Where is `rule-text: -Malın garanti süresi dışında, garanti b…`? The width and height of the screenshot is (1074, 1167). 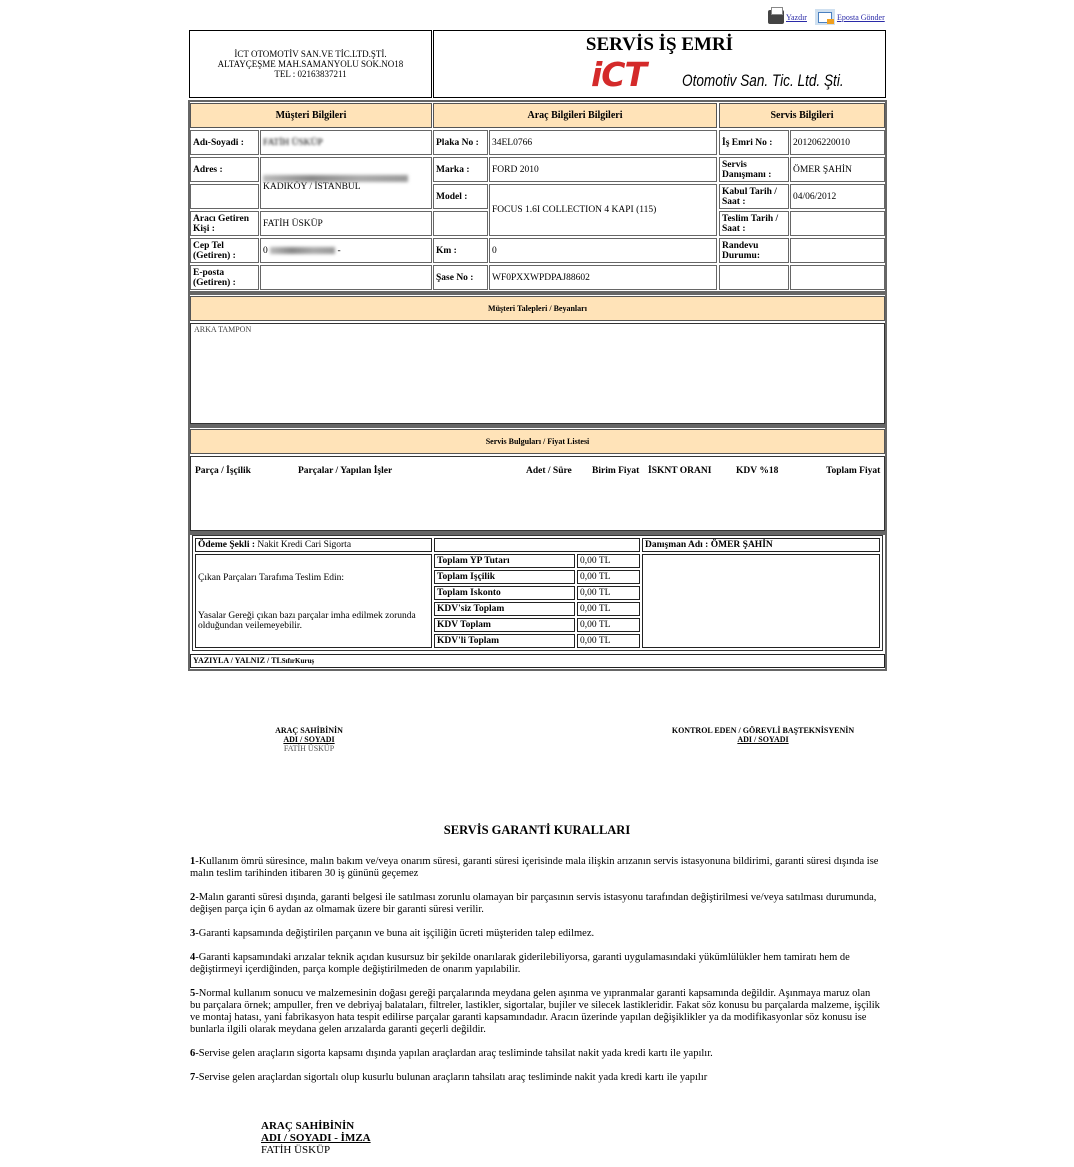 rule-text: -Malın garanti süresi dışında, garanti b… is located at coordinates (533, 903).